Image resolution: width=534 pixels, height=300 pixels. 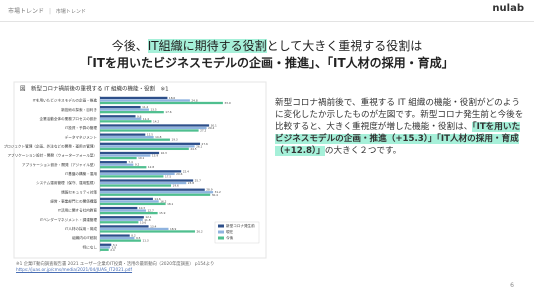 What do you see at coordinates (150, 135) in the screenshot?
I see `value-label: 12.5` at bounding box center [150, 135].